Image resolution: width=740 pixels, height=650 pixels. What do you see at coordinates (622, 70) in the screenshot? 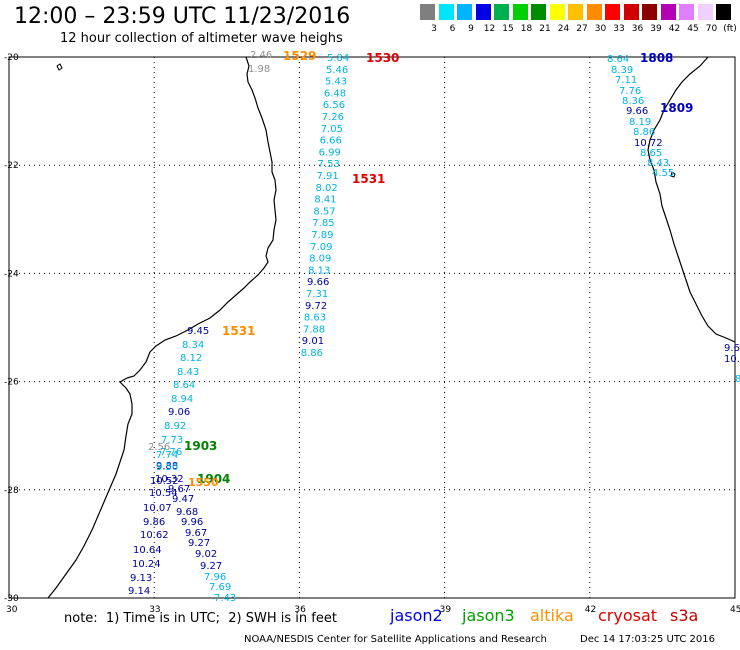
I see `swh-value: 8.39` at bounding box center [622, 70].